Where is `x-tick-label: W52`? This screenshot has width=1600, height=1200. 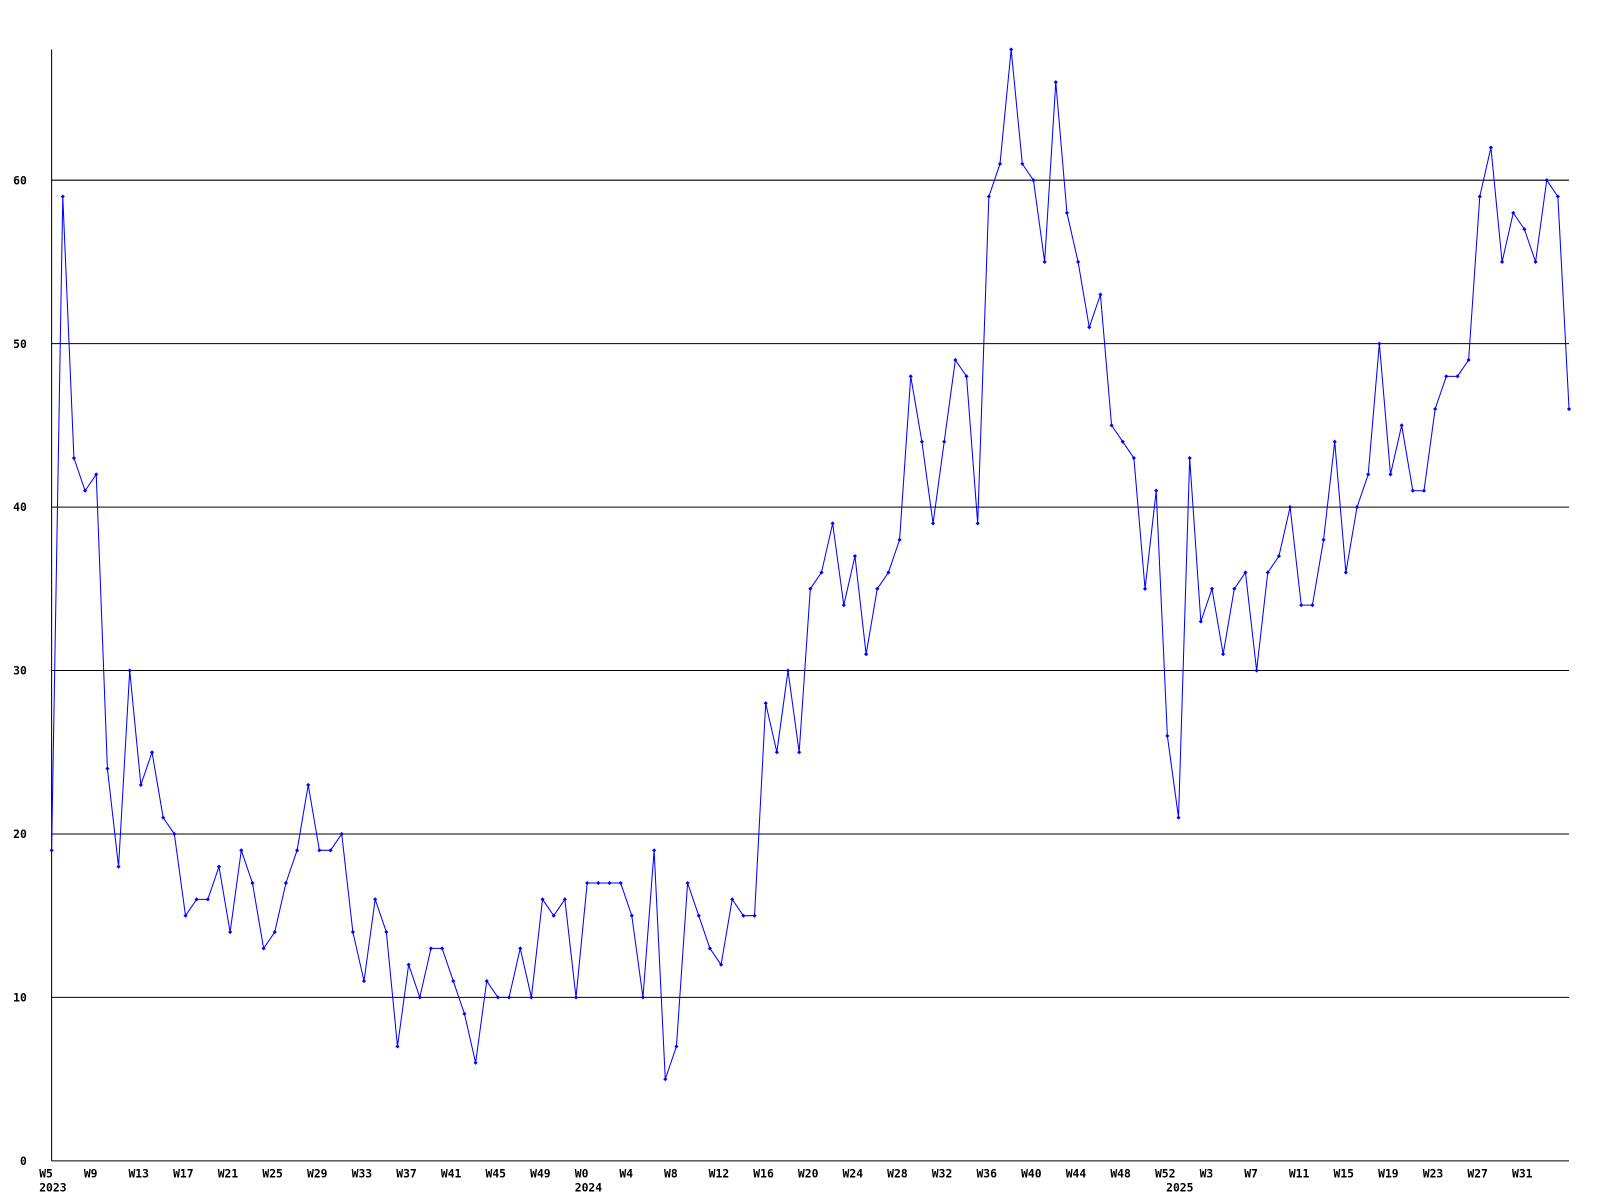 x-tick-label: W52 is located at coordinates (1165, 1173).